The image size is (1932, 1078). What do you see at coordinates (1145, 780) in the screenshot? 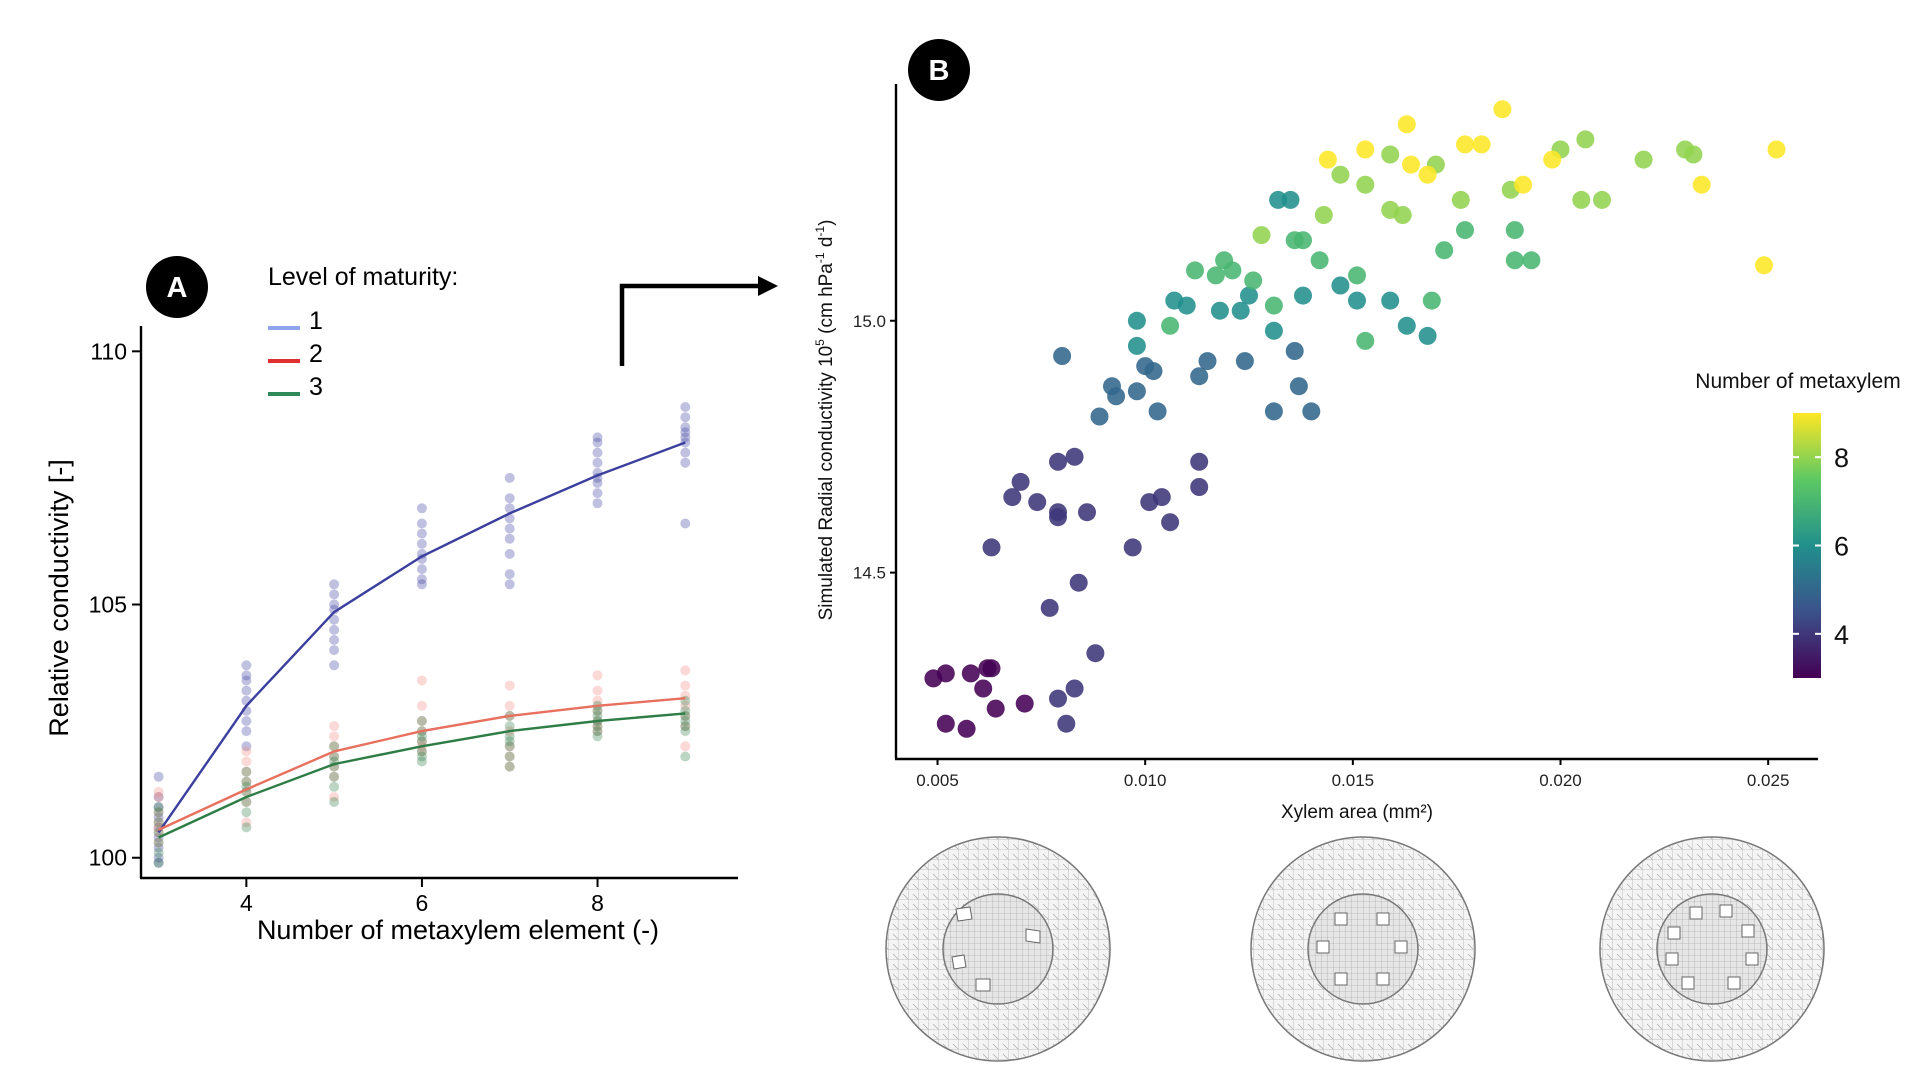
I see `x-tick-label: 0.010` at bounding box center [1145, 780].